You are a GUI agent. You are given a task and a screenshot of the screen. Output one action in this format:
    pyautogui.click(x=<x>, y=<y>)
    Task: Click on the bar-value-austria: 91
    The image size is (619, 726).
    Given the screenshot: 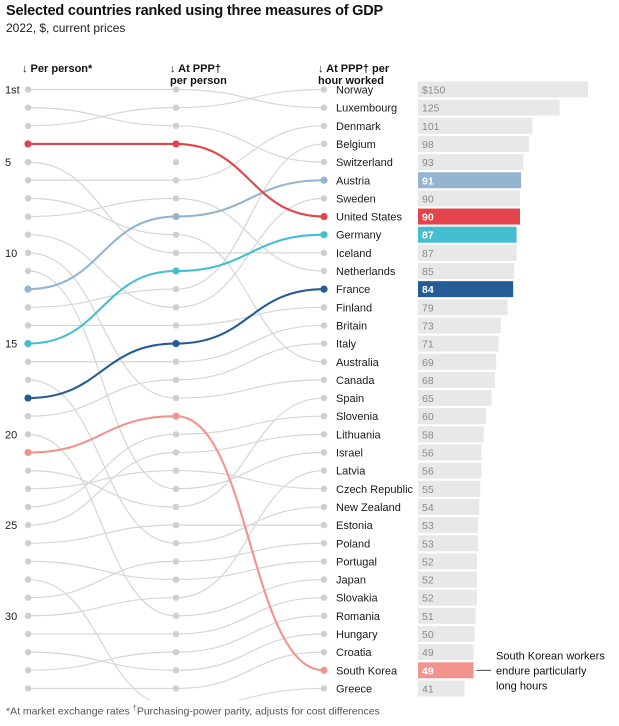 What is the action you would take?
    pyautogui.click(x=428, y=181)
    